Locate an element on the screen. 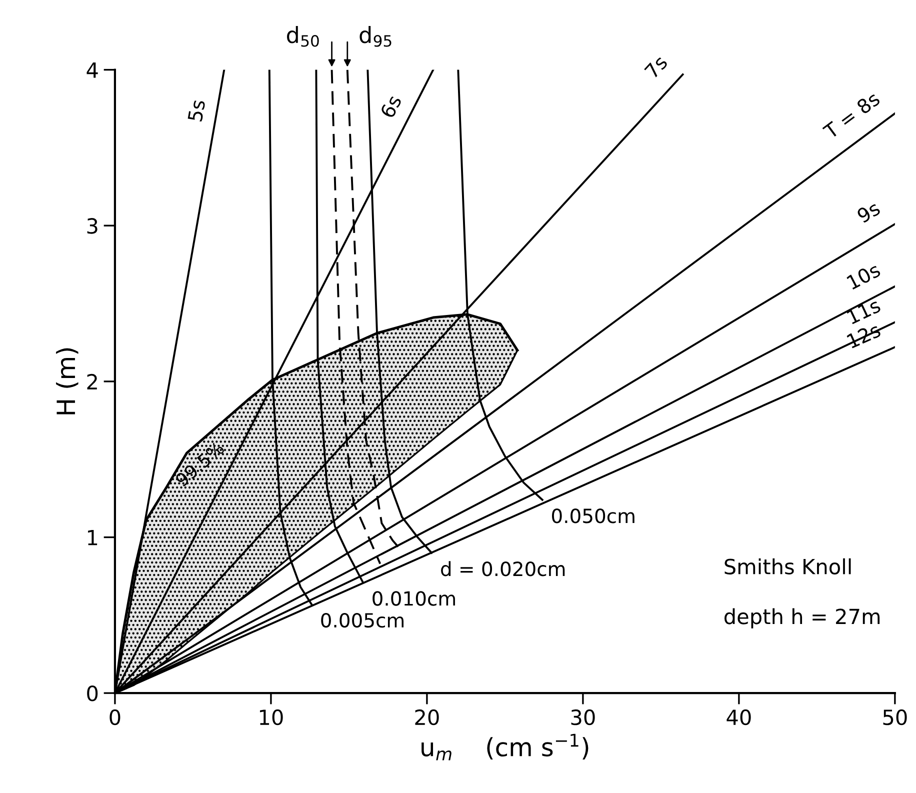 The image size is (916, 793). y-tick-label: 1 is located at coordinates (93, 538).